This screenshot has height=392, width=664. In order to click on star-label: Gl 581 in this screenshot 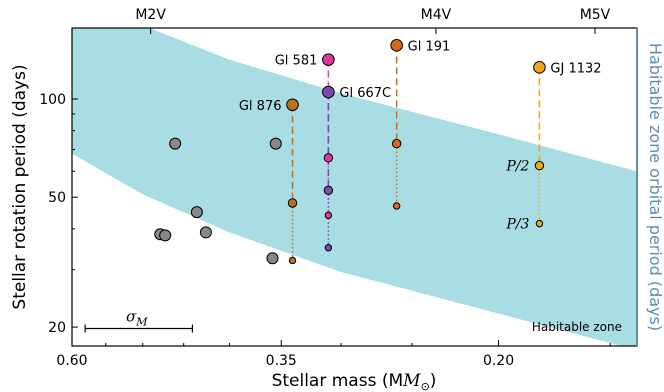, I will do `click(296, 61)`.